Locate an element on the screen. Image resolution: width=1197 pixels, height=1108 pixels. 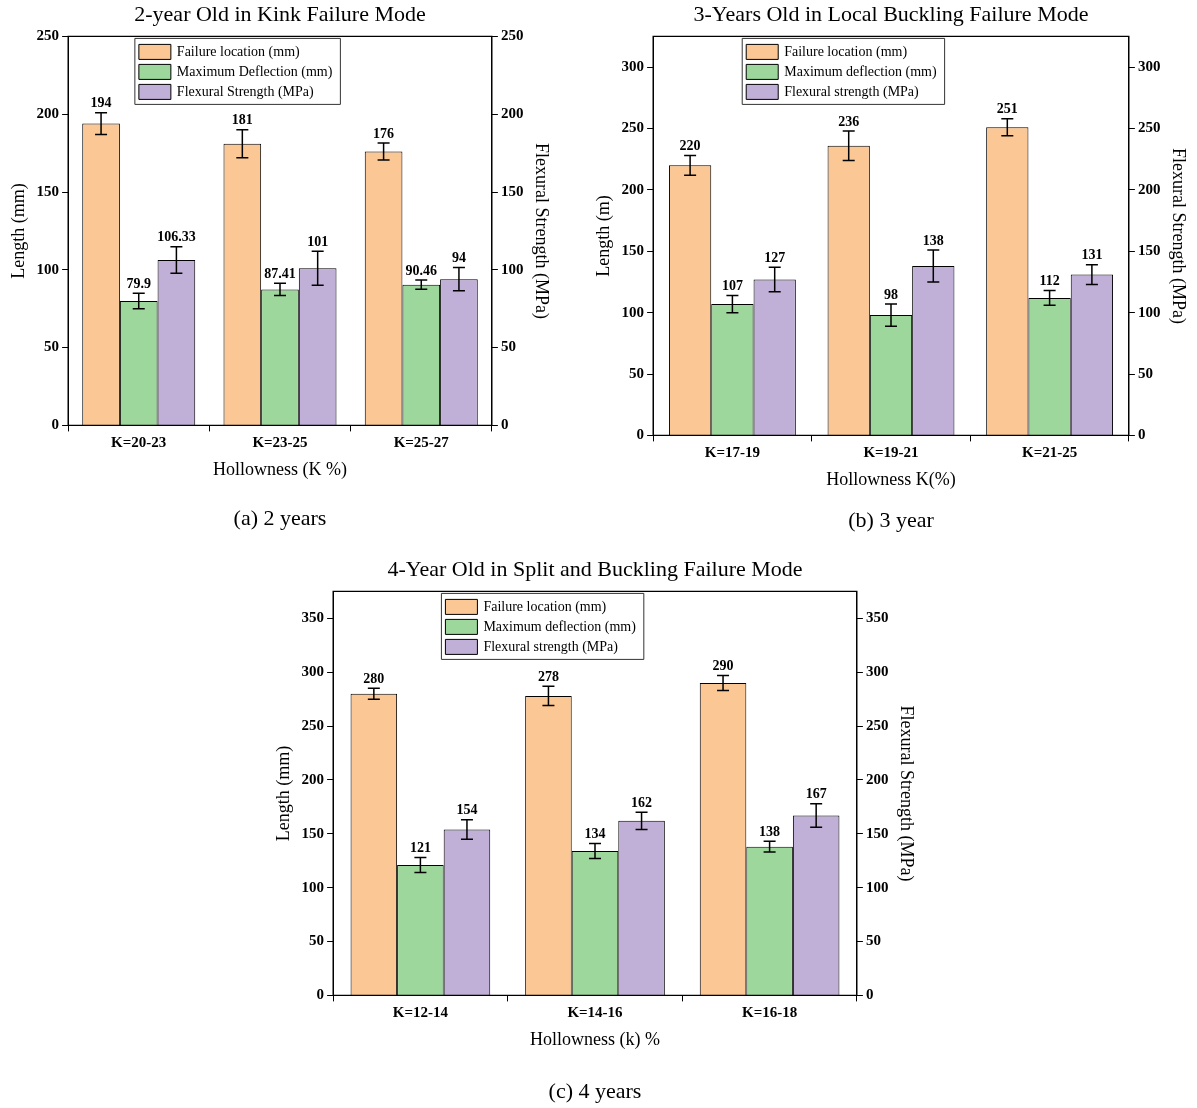
legend-label: Maximum deflection (mm) is located at coordinates (560, 627).